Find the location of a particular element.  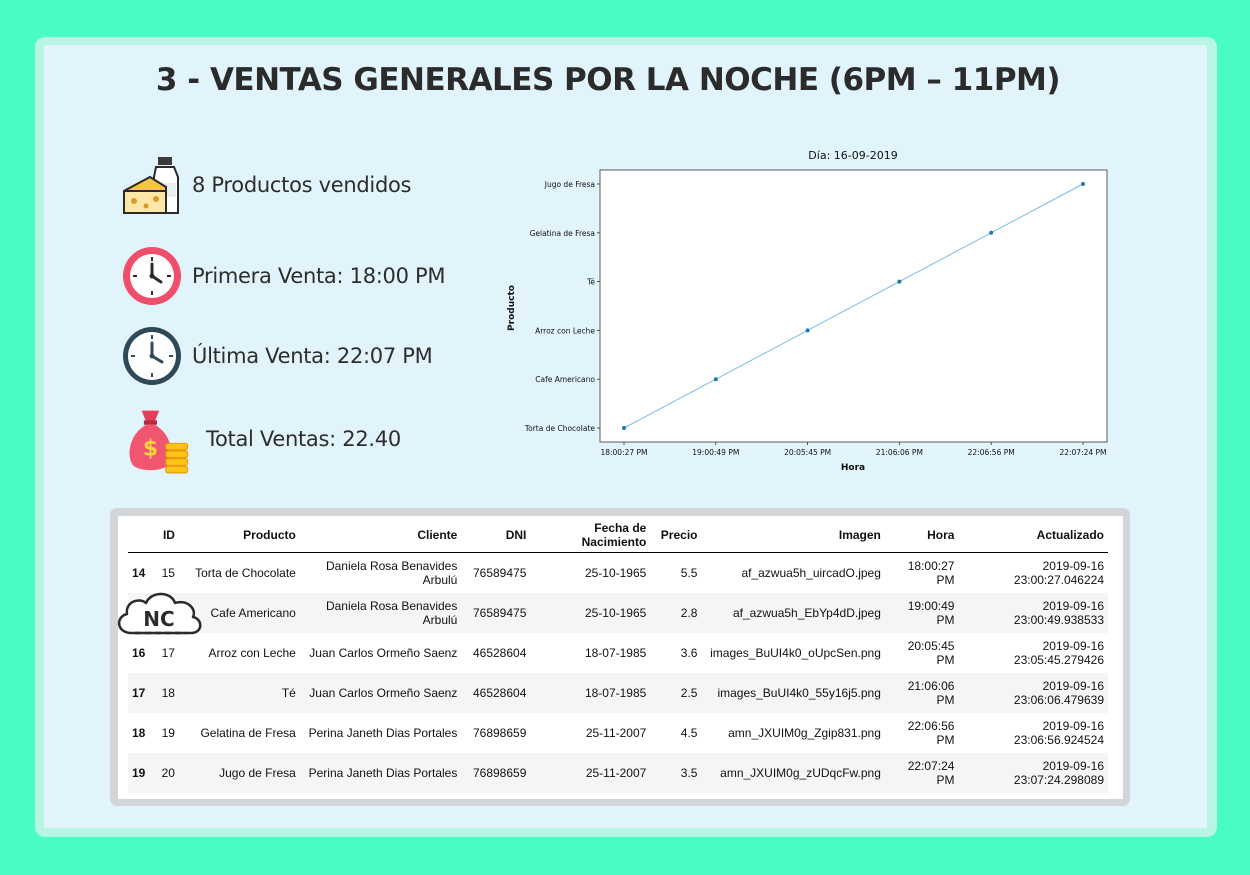

cell-actualizado: 2019-09-16 23:00:49.938533 is located at coordinates (1033, 613).